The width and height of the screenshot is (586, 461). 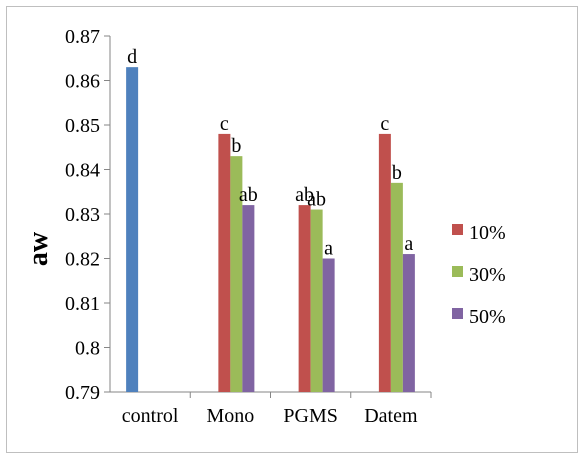 What do you see at coordinates (82, 304) in the screenshot?
I see `y-tick-label: 0.81` at bounding box center [82, 304].